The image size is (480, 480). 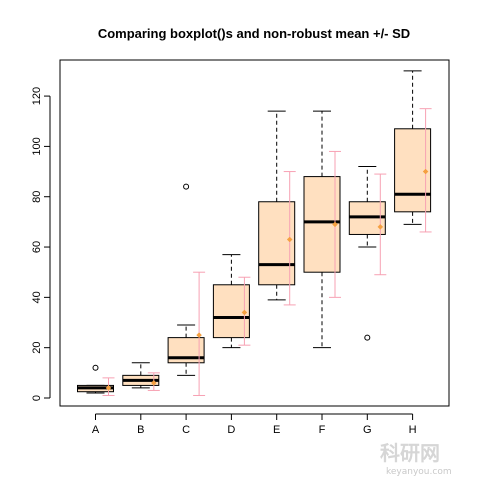 I want to click on watermark: 科研网 keyanyou.com, so click(x=416, y=459).